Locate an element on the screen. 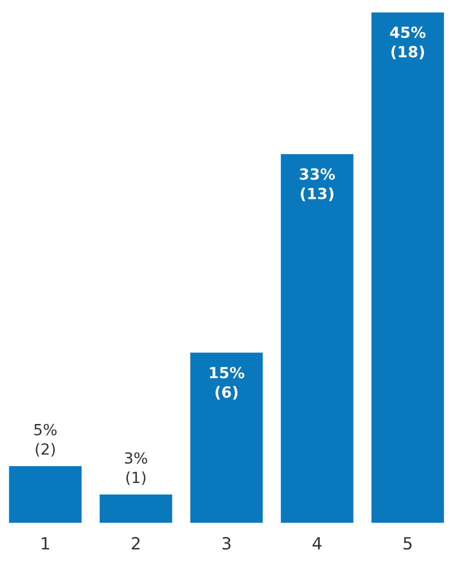 This screenshot has width=453, height=561. x-tick-label: 2 is located at coordinates (136, 543).